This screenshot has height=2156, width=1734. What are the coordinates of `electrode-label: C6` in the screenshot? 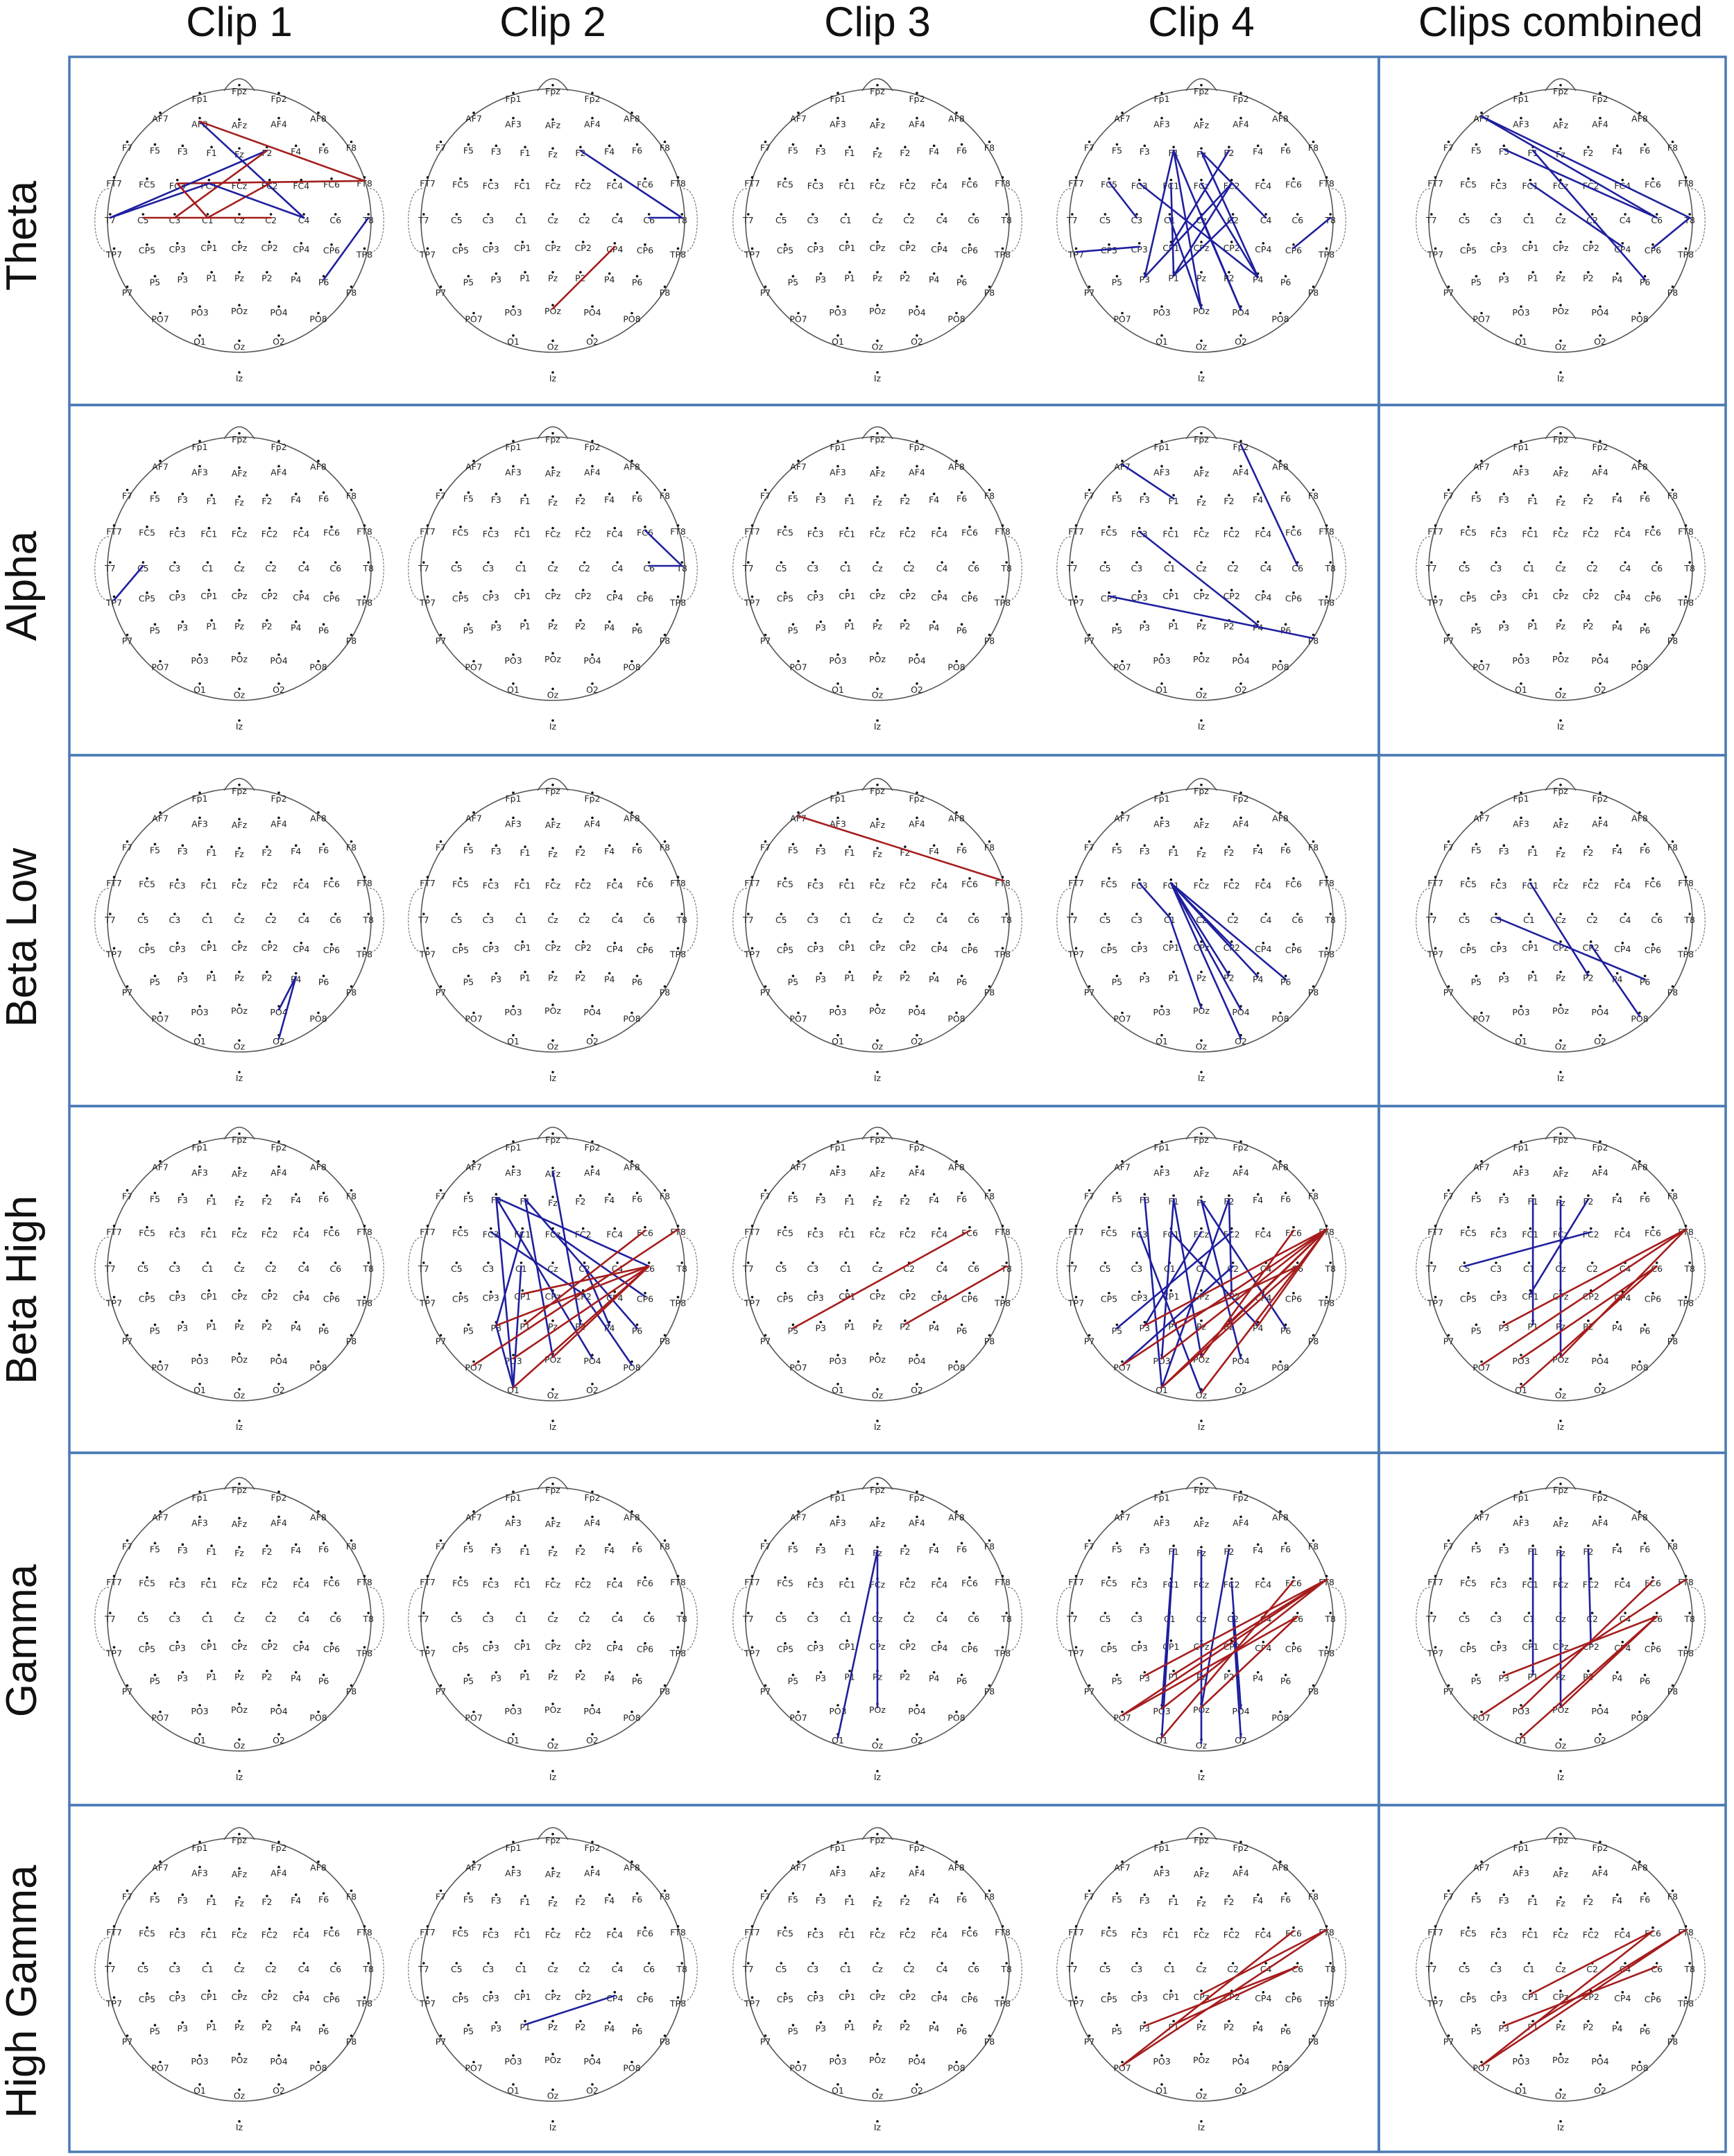 It's located at (649, 220).